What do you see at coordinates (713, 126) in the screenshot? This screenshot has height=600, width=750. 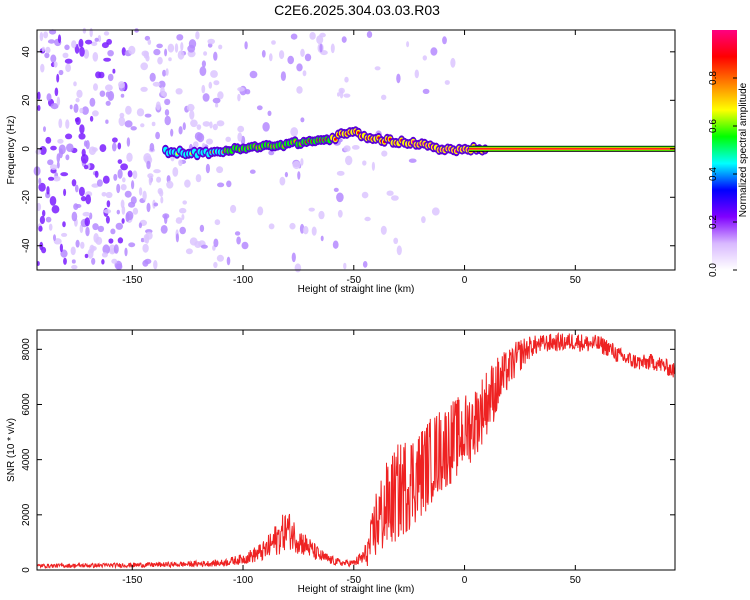 I see `colorbar-tick-label: 0.6` at bounding box center [713, 126].